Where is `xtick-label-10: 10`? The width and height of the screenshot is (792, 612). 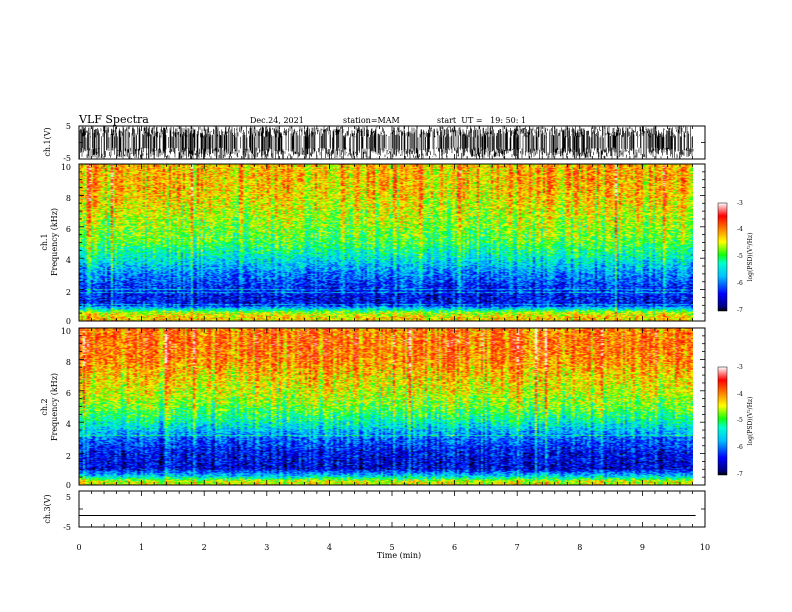 xtick-label-10: 10 is located at coordinates (705, 547).